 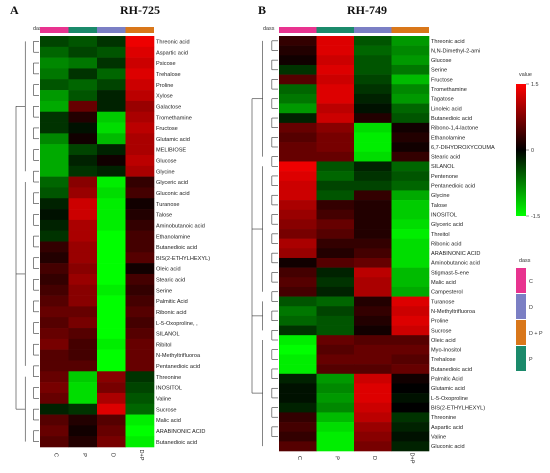 I want to click on row-label: Pentanedioic acid, so click(x=453, y=187).